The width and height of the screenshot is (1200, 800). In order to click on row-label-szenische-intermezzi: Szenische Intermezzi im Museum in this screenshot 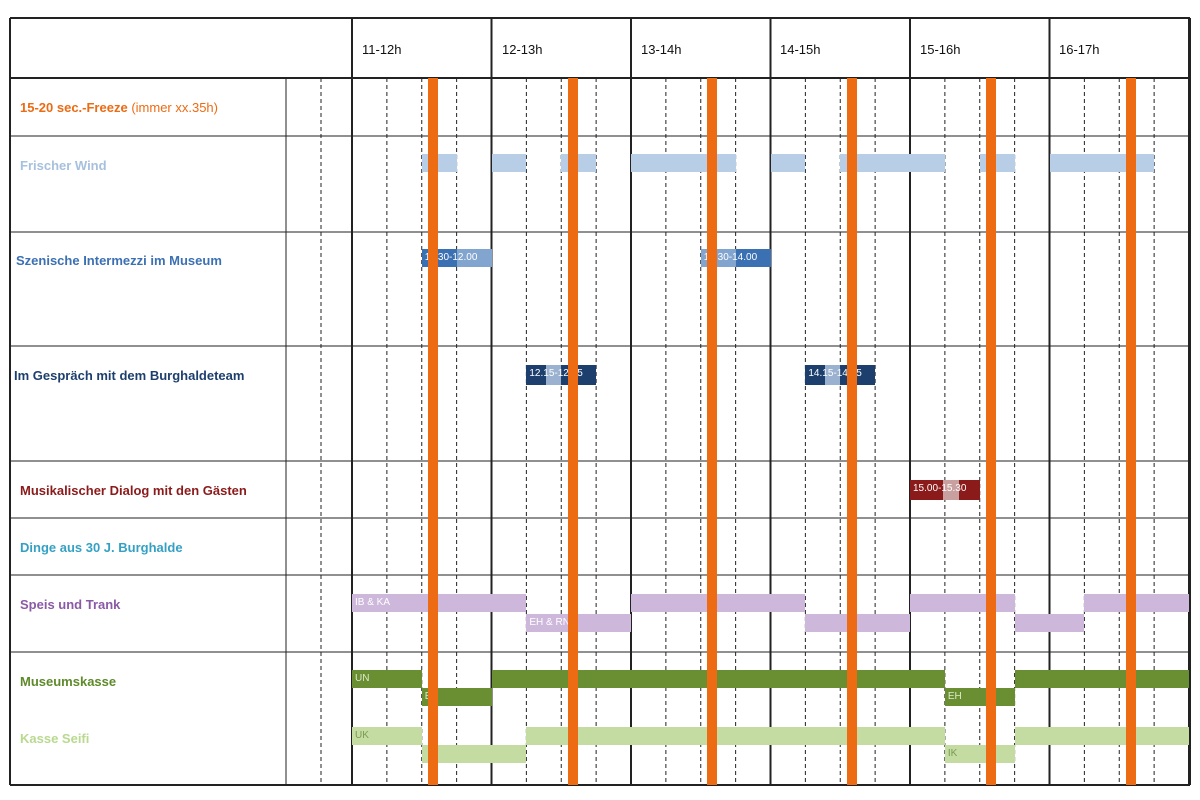, I will do `click(119, 260)`.